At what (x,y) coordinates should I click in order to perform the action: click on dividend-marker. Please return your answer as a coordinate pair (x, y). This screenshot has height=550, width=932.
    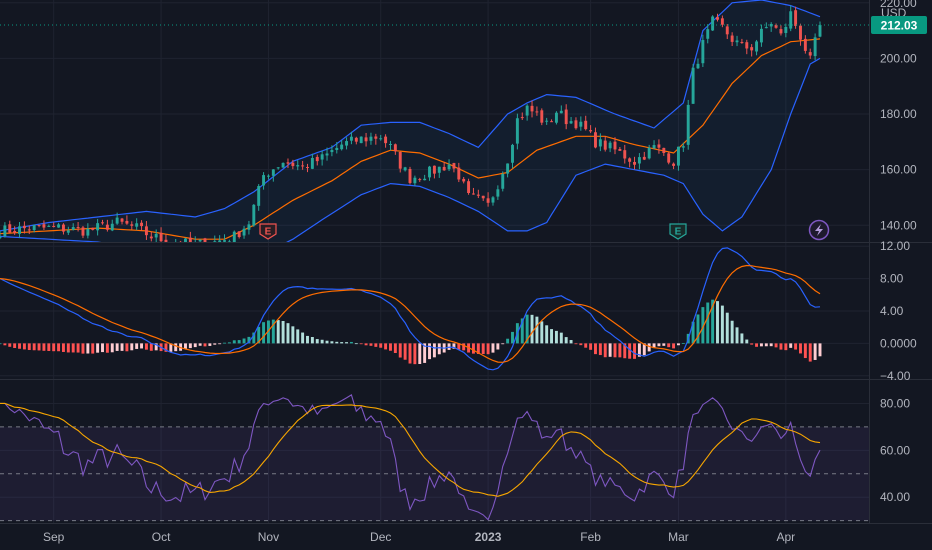
    Looking at the image, I should click on (819, 230).